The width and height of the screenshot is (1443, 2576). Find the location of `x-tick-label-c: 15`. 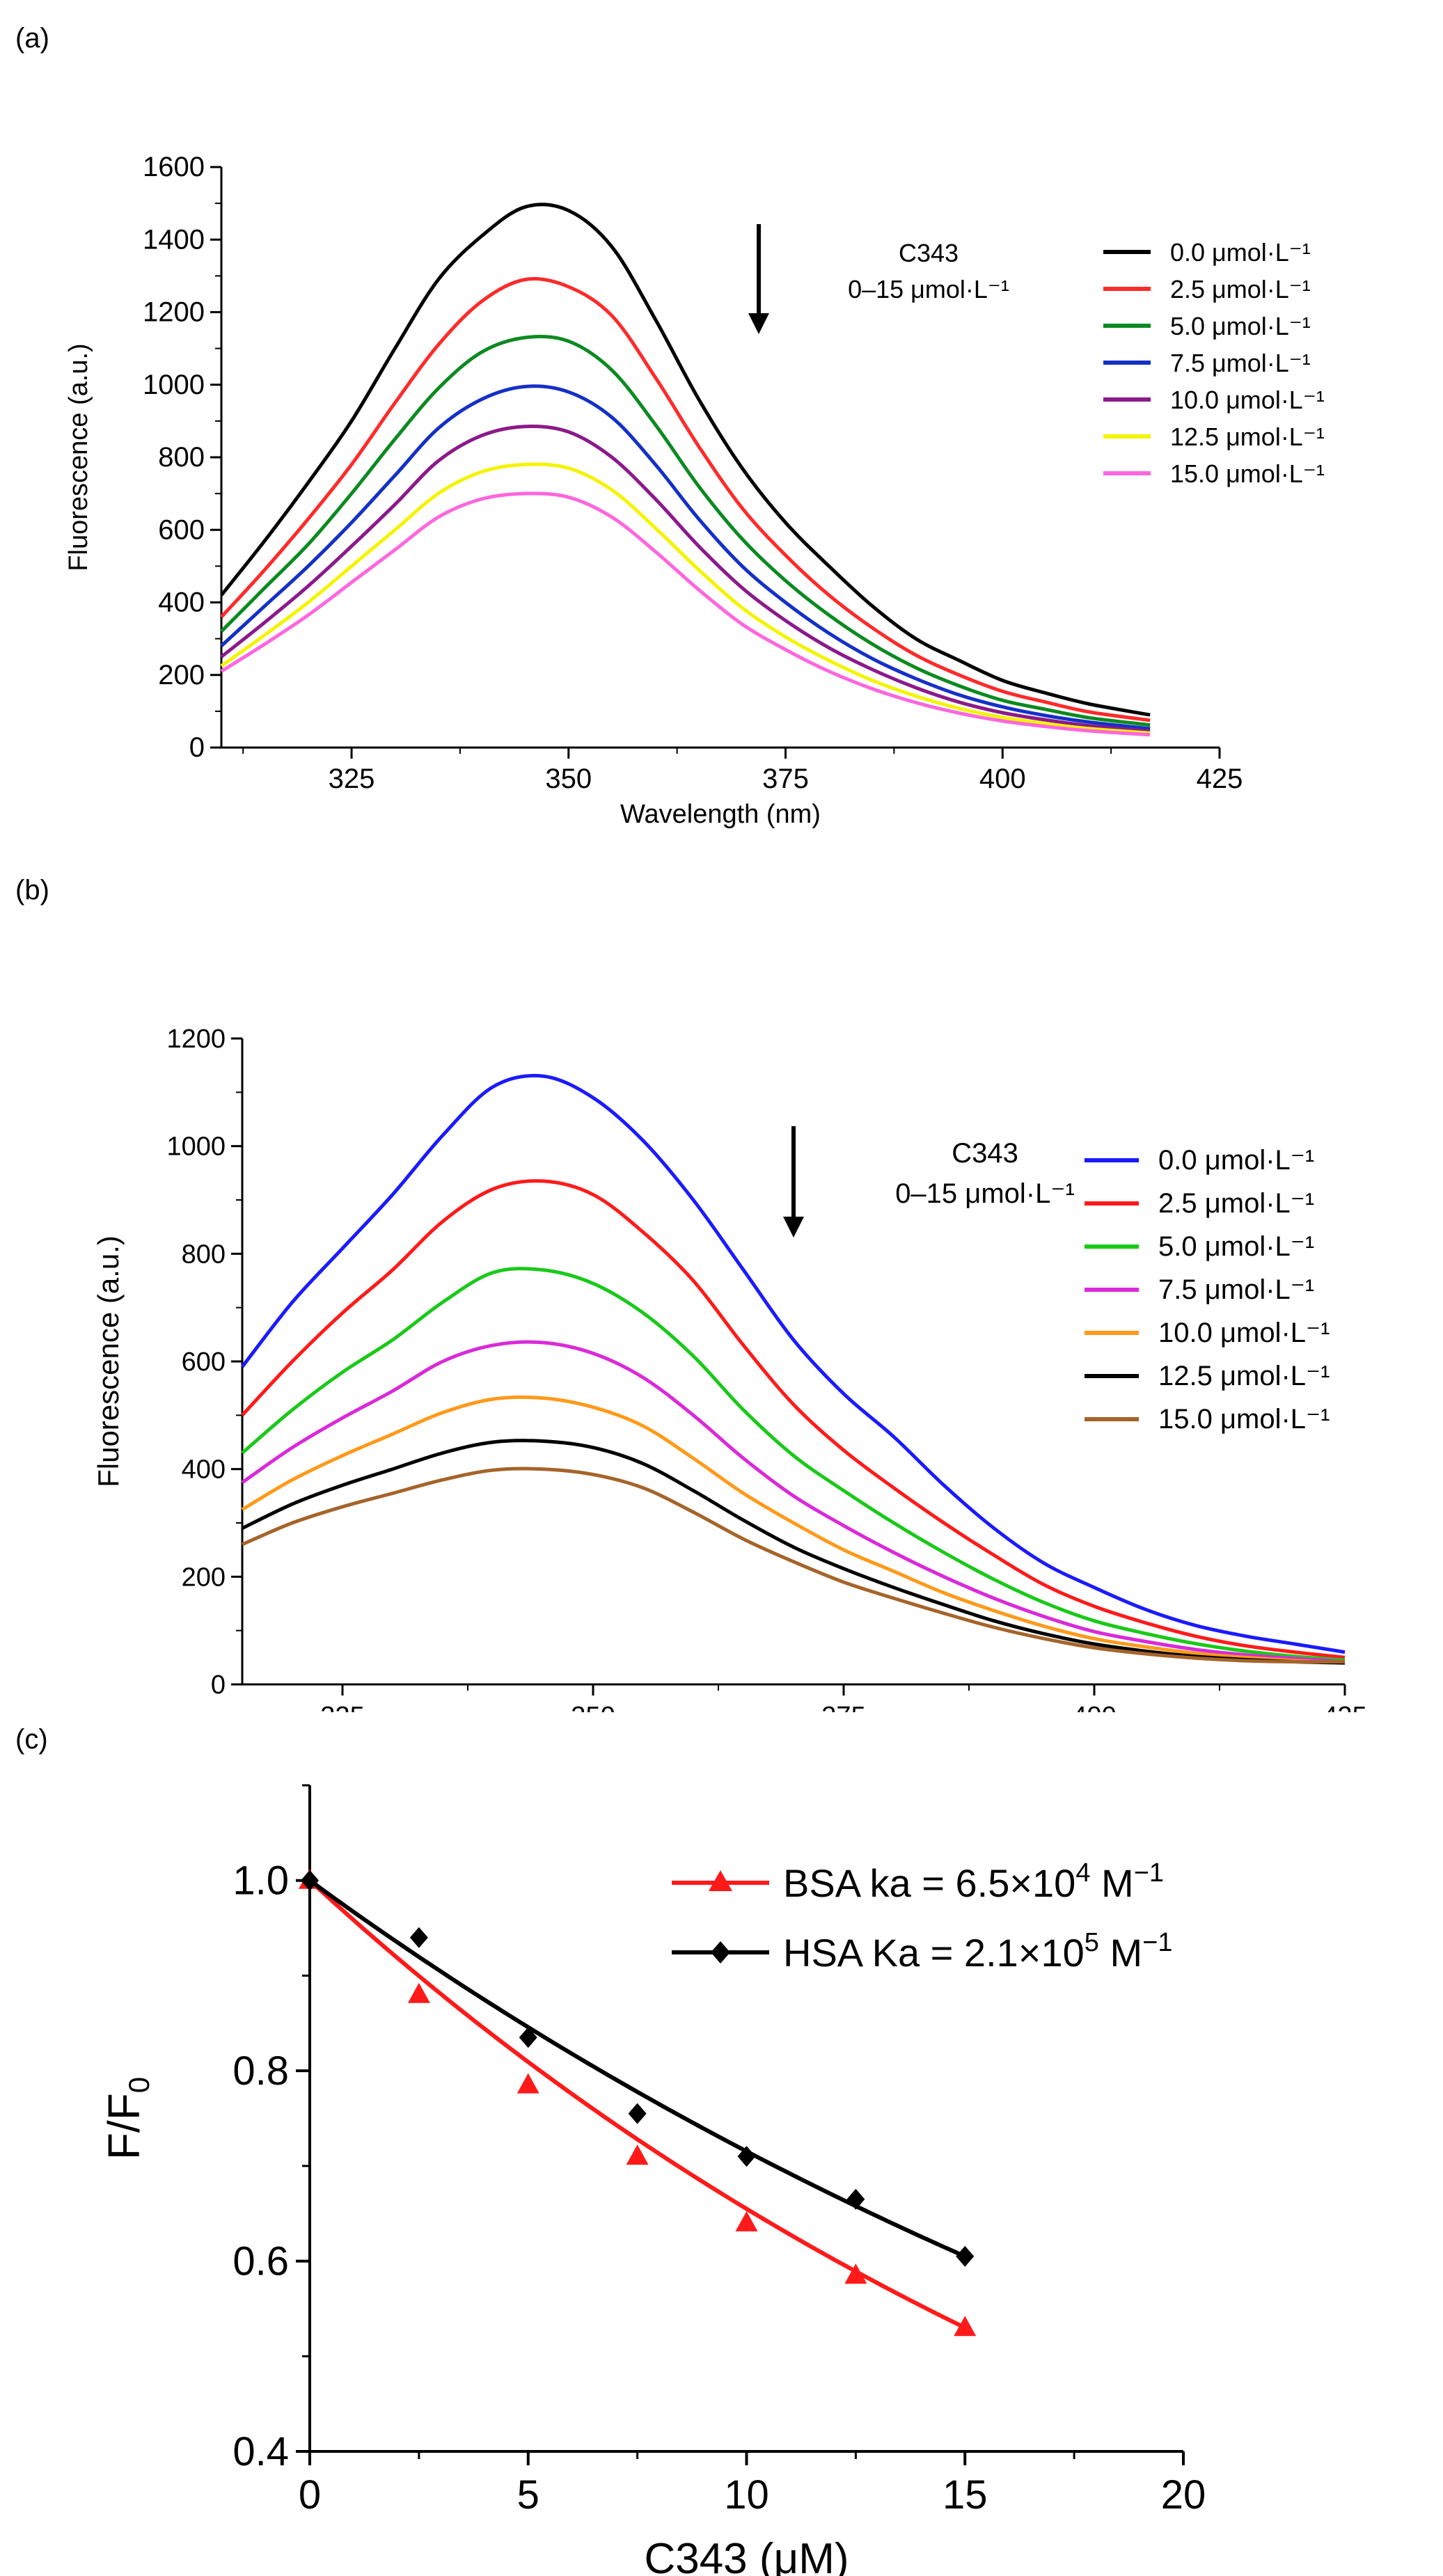

x-tick-label-c: 15 is located at coordinates (965, 2495).